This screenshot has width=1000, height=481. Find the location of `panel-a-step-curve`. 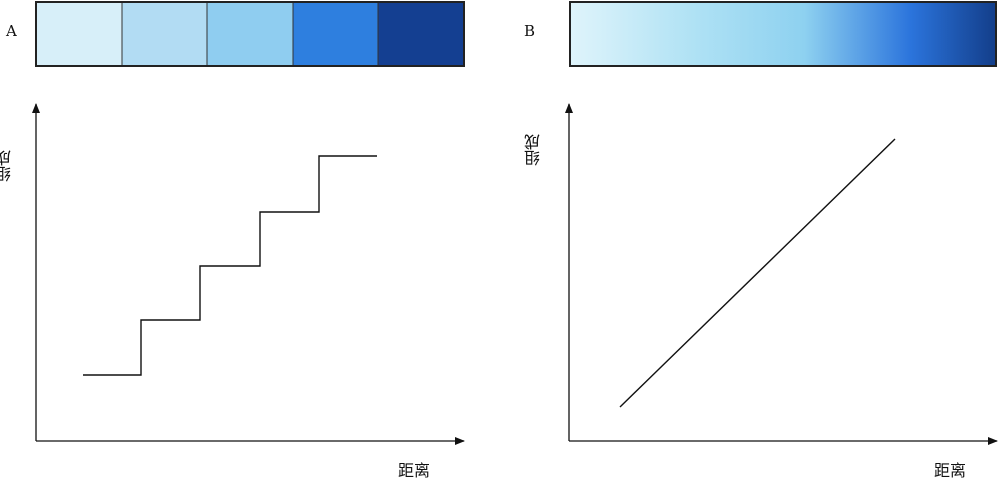

panel-a-step-curve is located at coordinates (230, 265).